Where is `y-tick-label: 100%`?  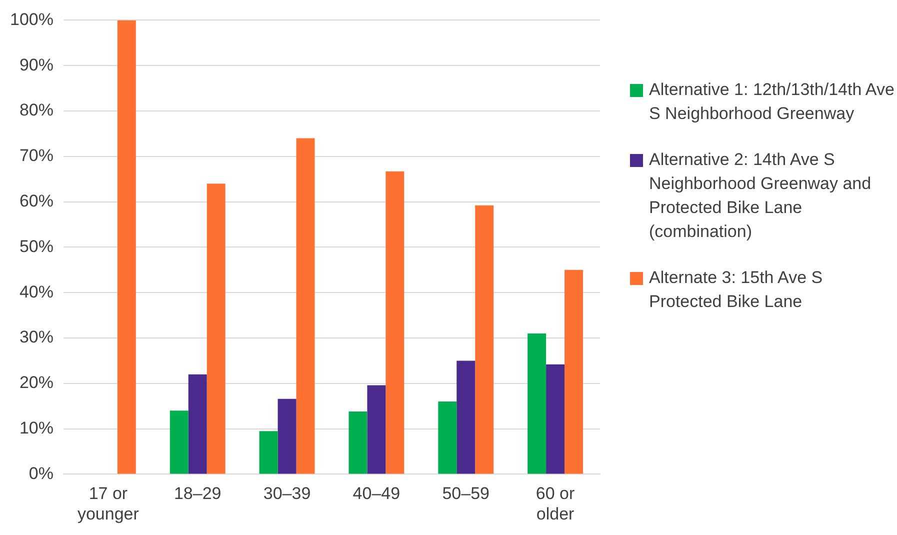
y-tick-label: 100% is located at coordinates (32, 19).